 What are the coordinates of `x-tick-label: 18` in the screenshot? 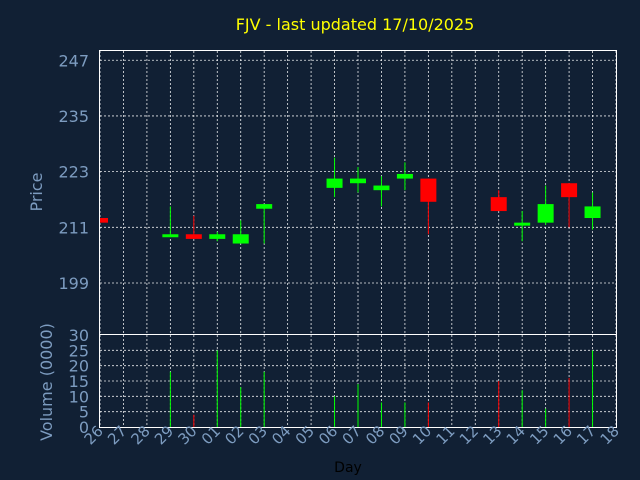 It's located at (610, 435).